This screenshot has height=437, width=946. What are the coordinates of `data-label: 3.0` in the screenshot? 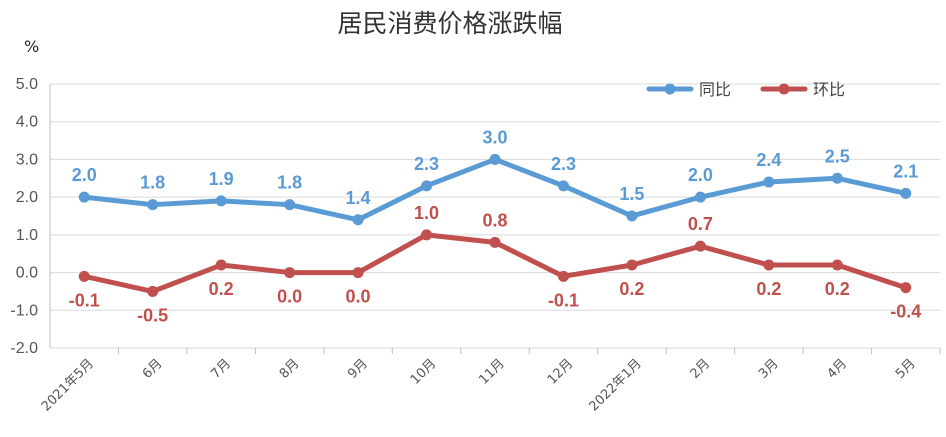 It's located at (494, 137).